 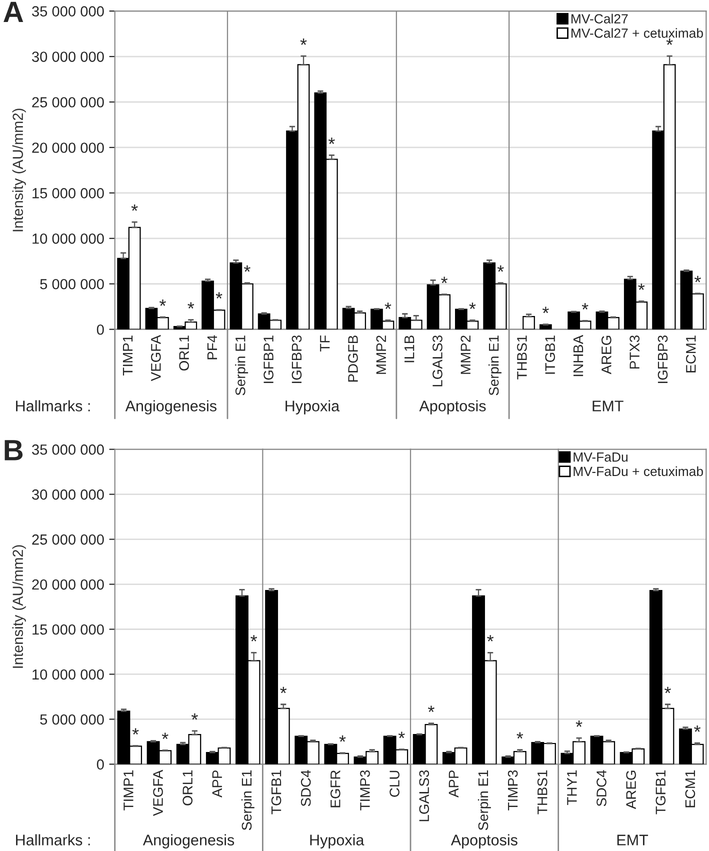 I want to click on x-tick-label: TF, so click(x=325, y=343).